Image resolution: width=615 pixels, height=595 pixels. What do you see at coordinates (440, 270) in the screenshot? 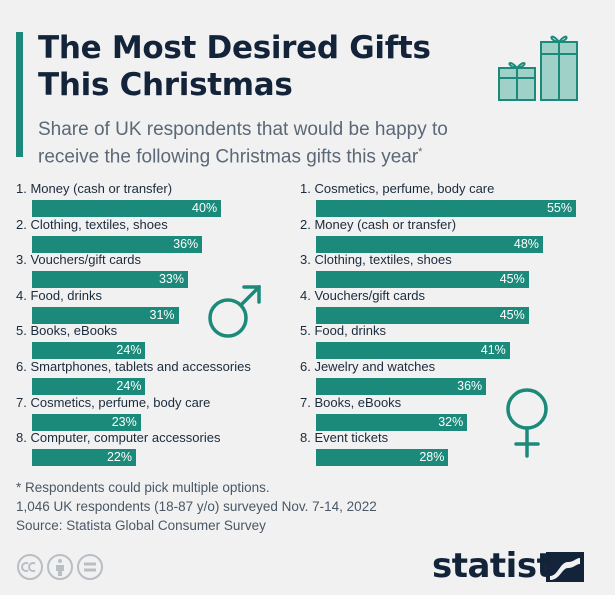
I see `bar-row: 3. Clothing, textiles, shoes 45%` at bounding box center [440, 270].